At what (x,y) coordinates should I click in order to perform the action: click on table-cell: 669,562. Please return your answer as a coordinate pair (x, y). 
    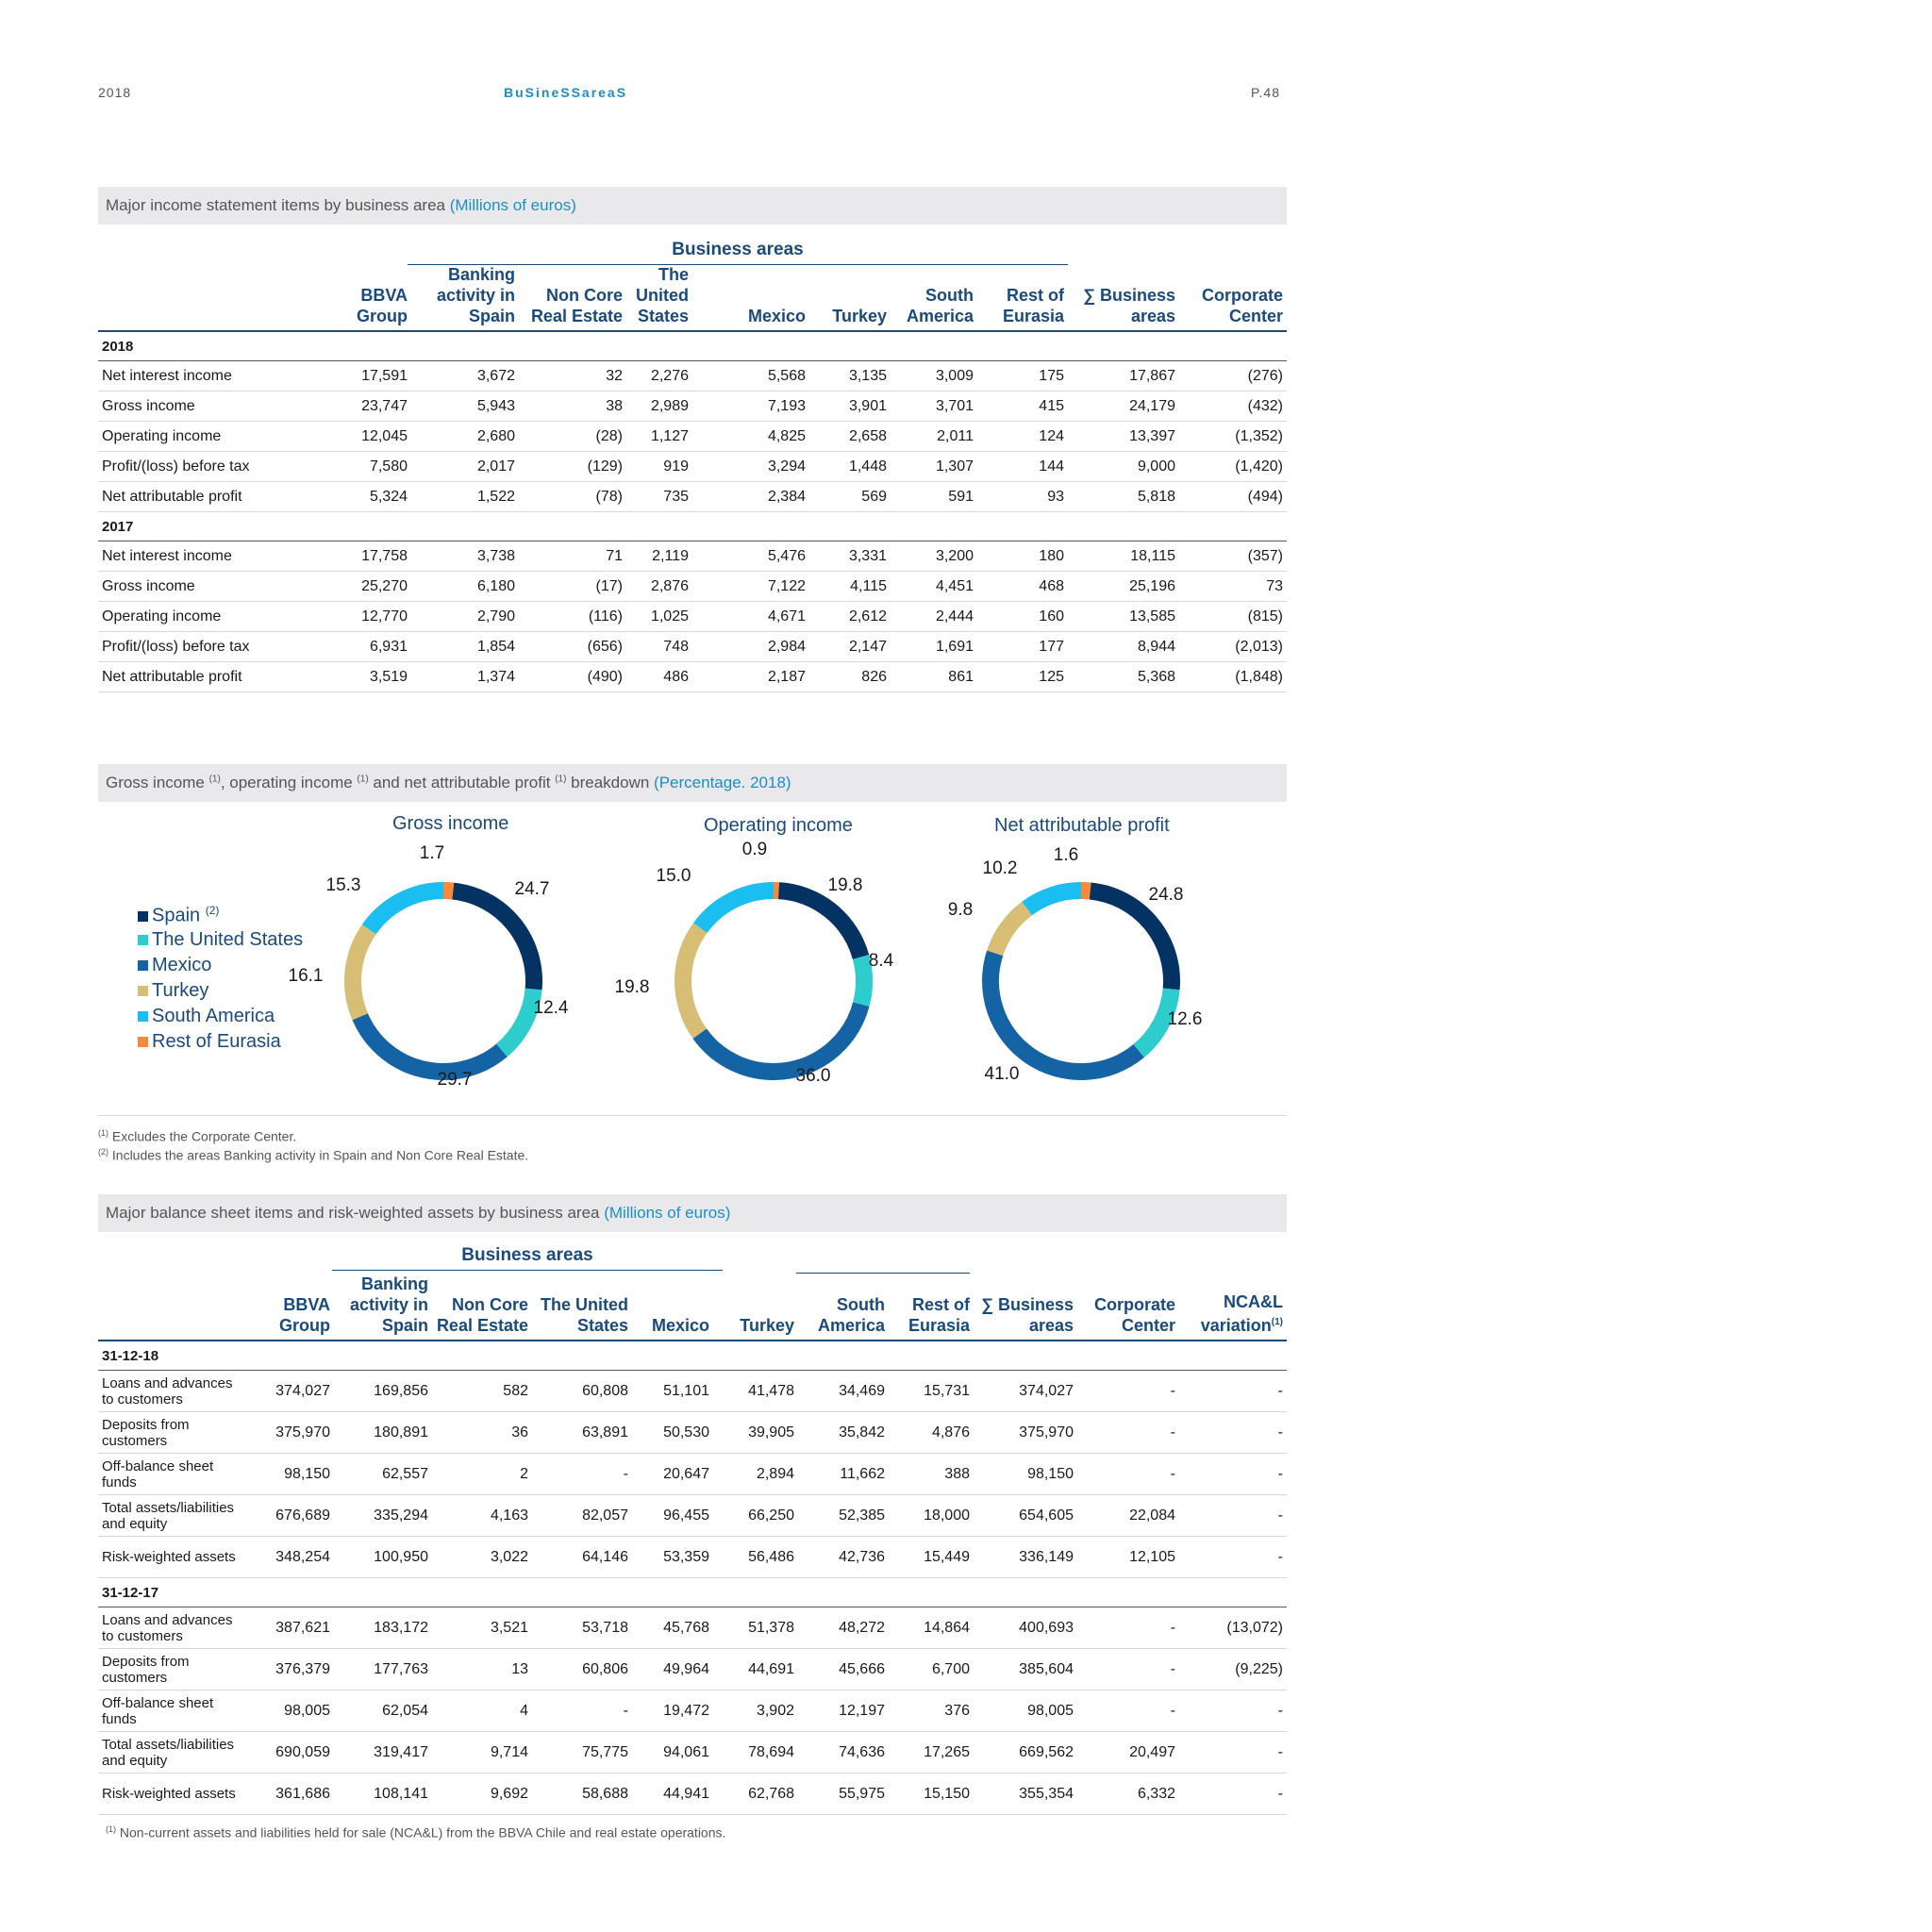
    Looking at the image, I should click on (1025, 1753).